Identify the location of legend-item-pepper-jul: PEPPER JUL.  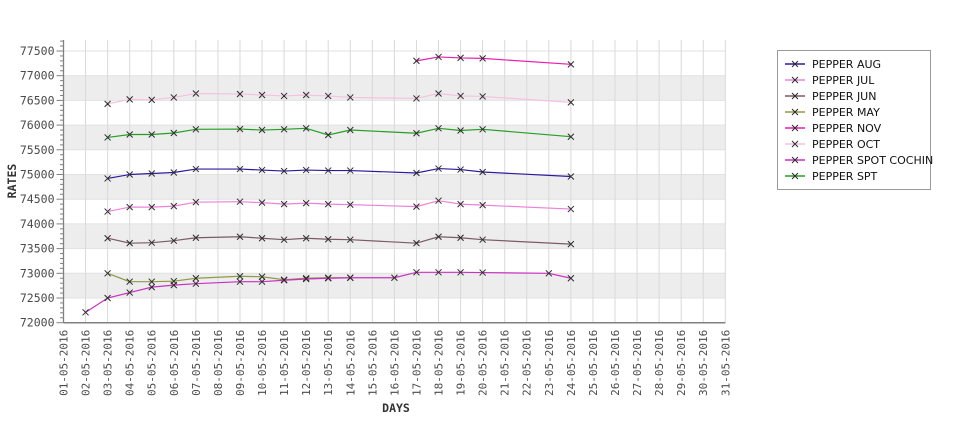
(854, 80).